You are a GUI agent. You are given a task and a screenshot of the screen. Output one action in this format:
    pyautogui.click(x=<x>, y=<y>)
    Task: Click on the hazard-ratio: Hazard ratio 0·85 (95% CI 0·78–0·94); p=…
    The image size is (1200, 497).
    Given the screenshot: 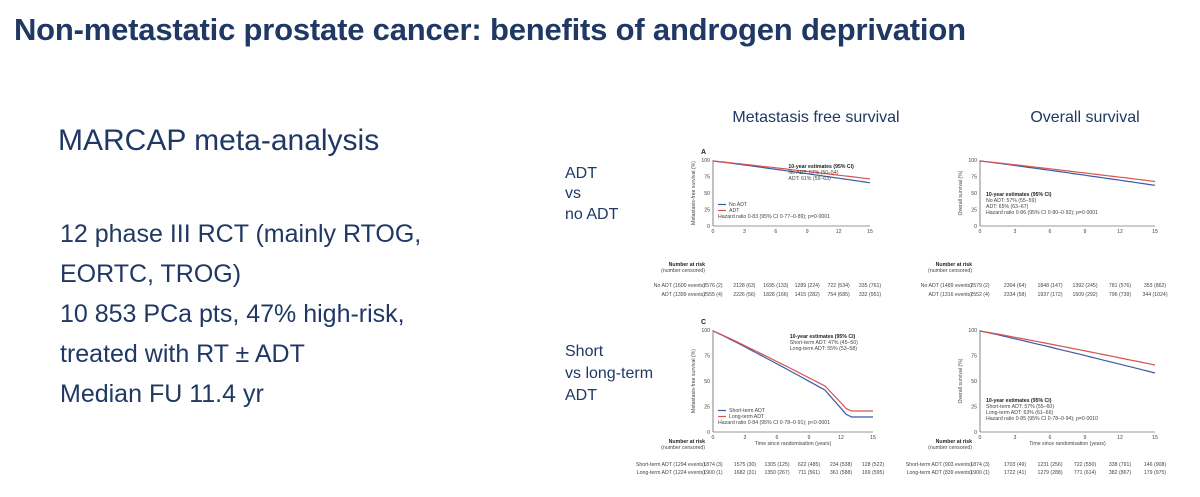 What is the action you would take?
    pyautogui.click(x=1042, y=419)
    